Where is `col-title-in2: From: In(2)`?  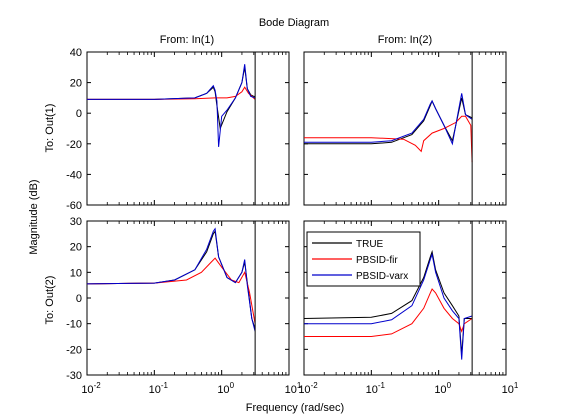
col-title-in2: From: In(2) is located at coordinates (405, 40).